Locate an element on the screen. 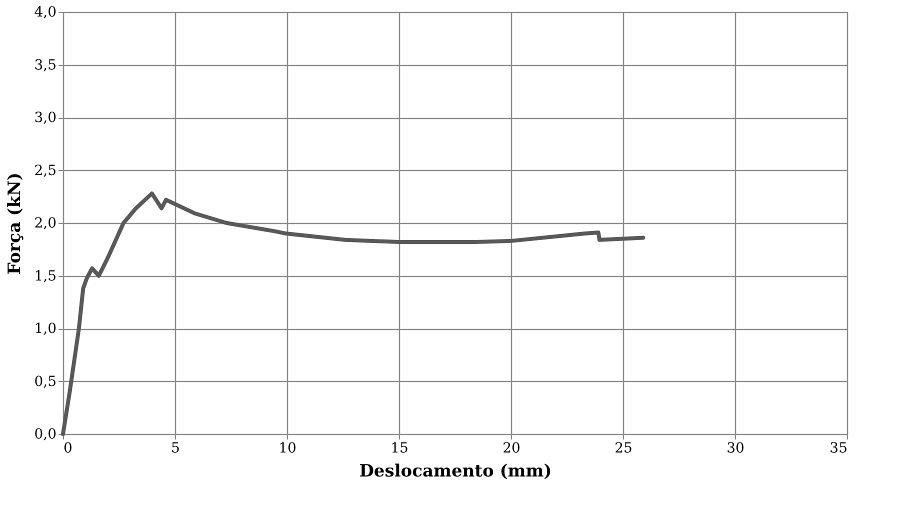  y-tick-label: 2,0 is located at coordinates (45, 224).